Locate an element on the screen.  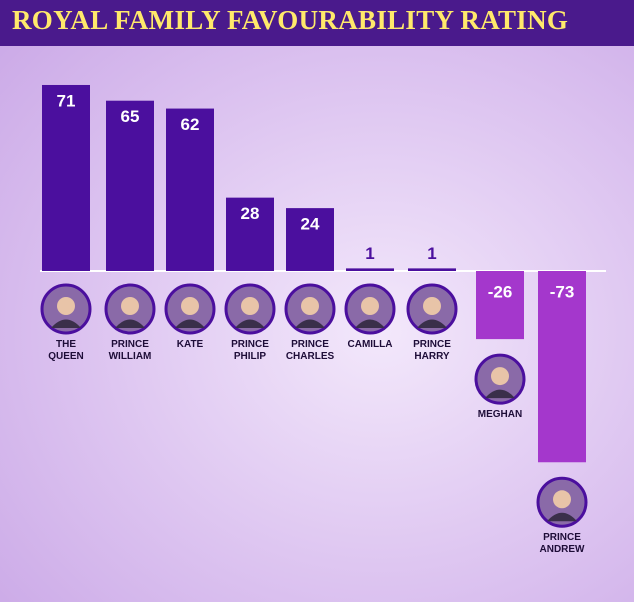
value-label: 28 is located at coordinates (250, 213).